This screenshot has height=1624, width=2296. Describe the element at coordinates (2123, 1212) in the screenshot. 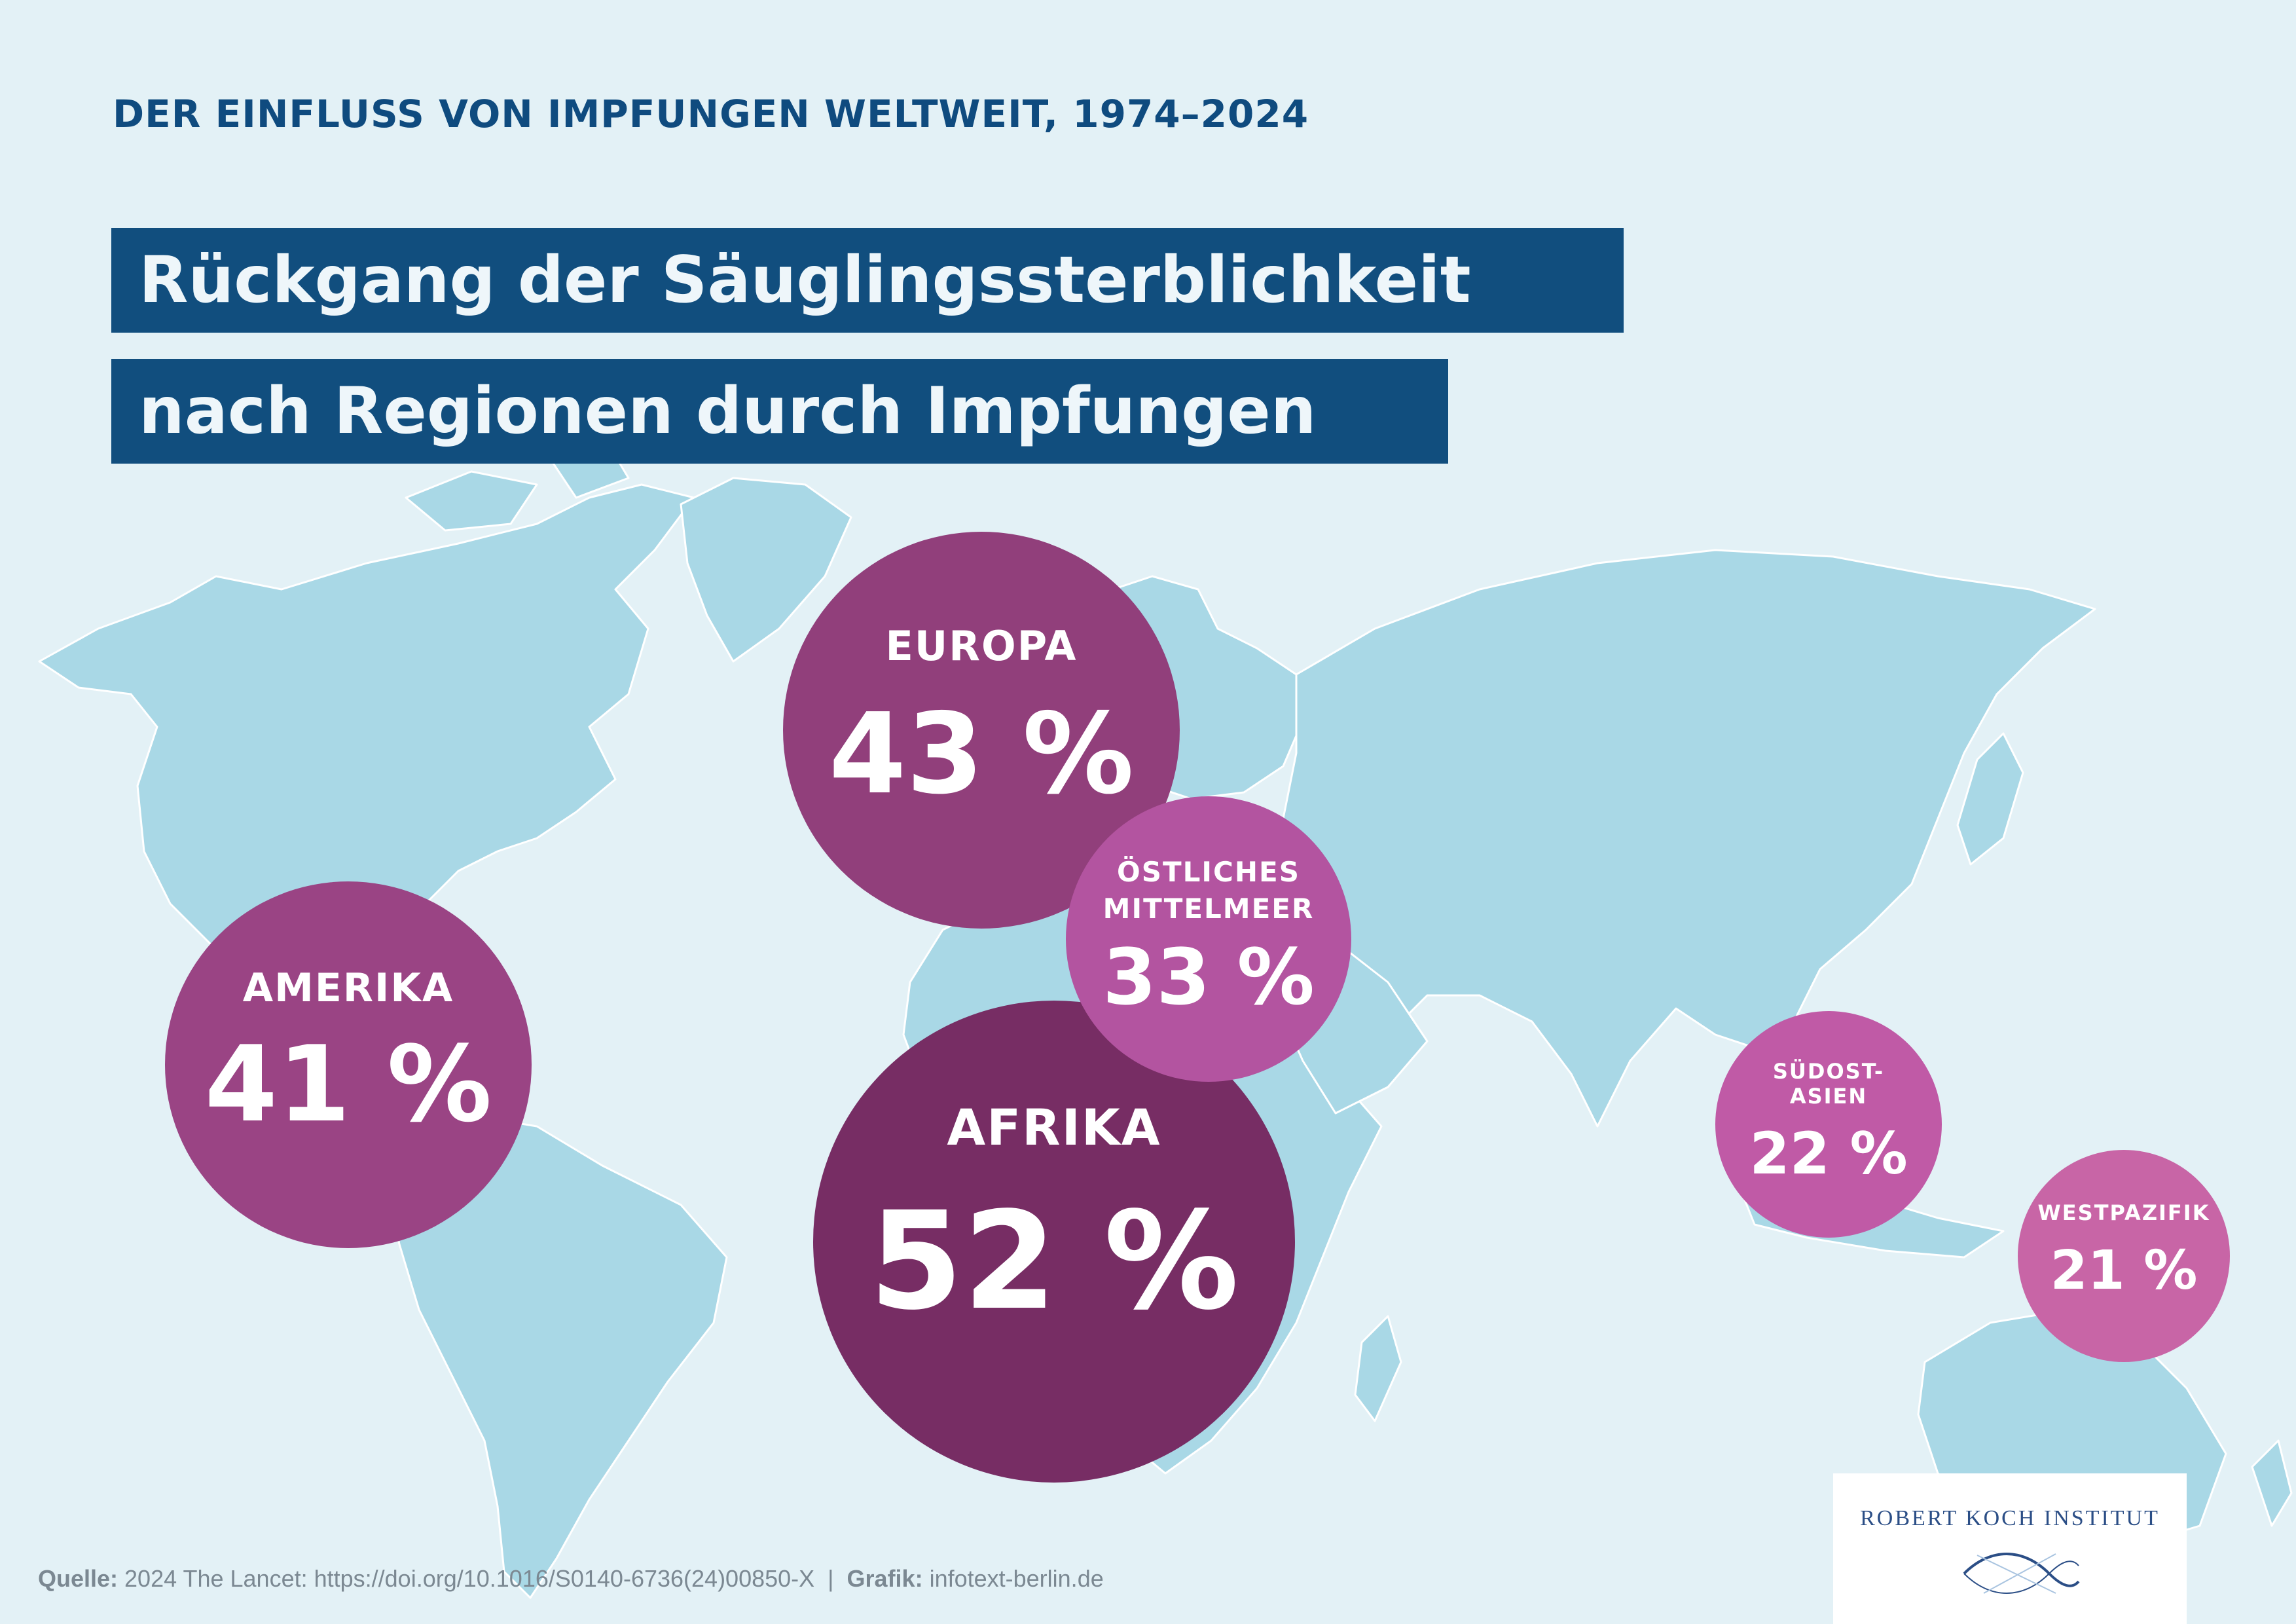

I see `region-name: WESTPAZIFIK` at that location.